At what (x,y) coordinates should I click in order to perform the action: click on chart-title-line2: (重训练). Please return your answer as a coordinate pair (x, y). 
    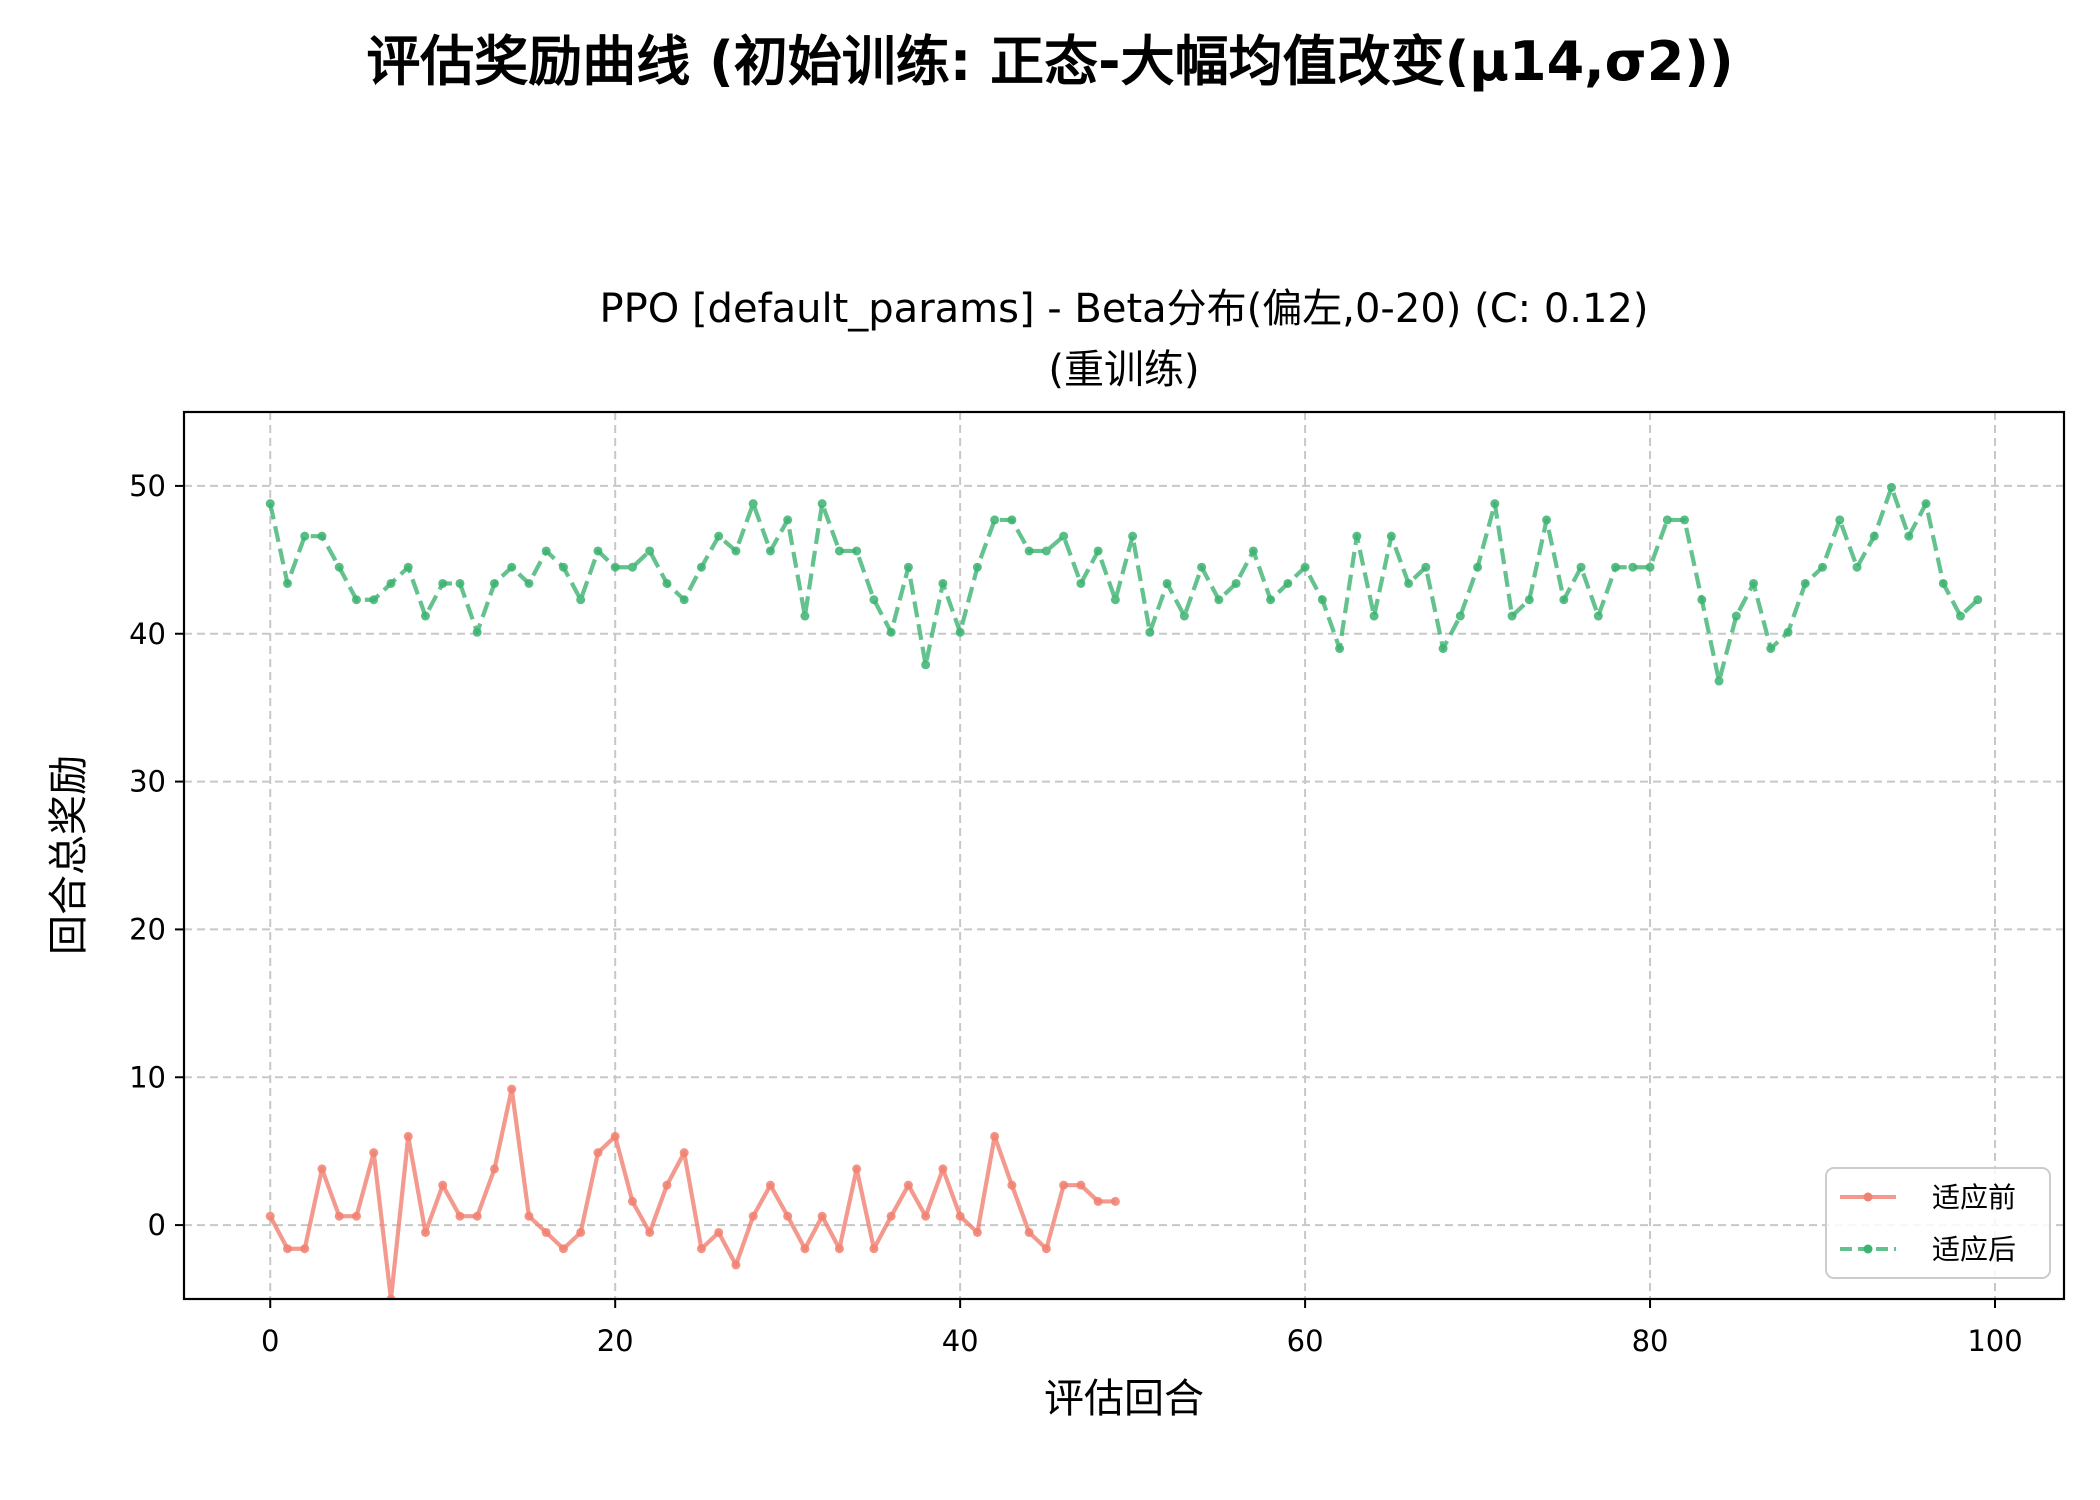
    Looking at the image, I should click on (1123, 370).